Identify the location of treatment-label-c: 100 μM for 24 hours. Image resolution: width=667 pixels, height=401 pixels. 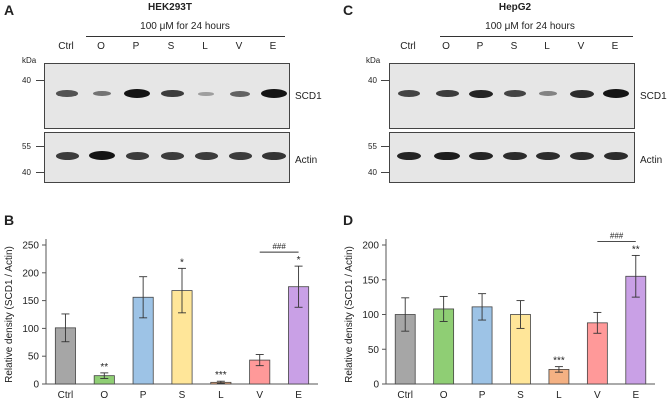
(530, 26).